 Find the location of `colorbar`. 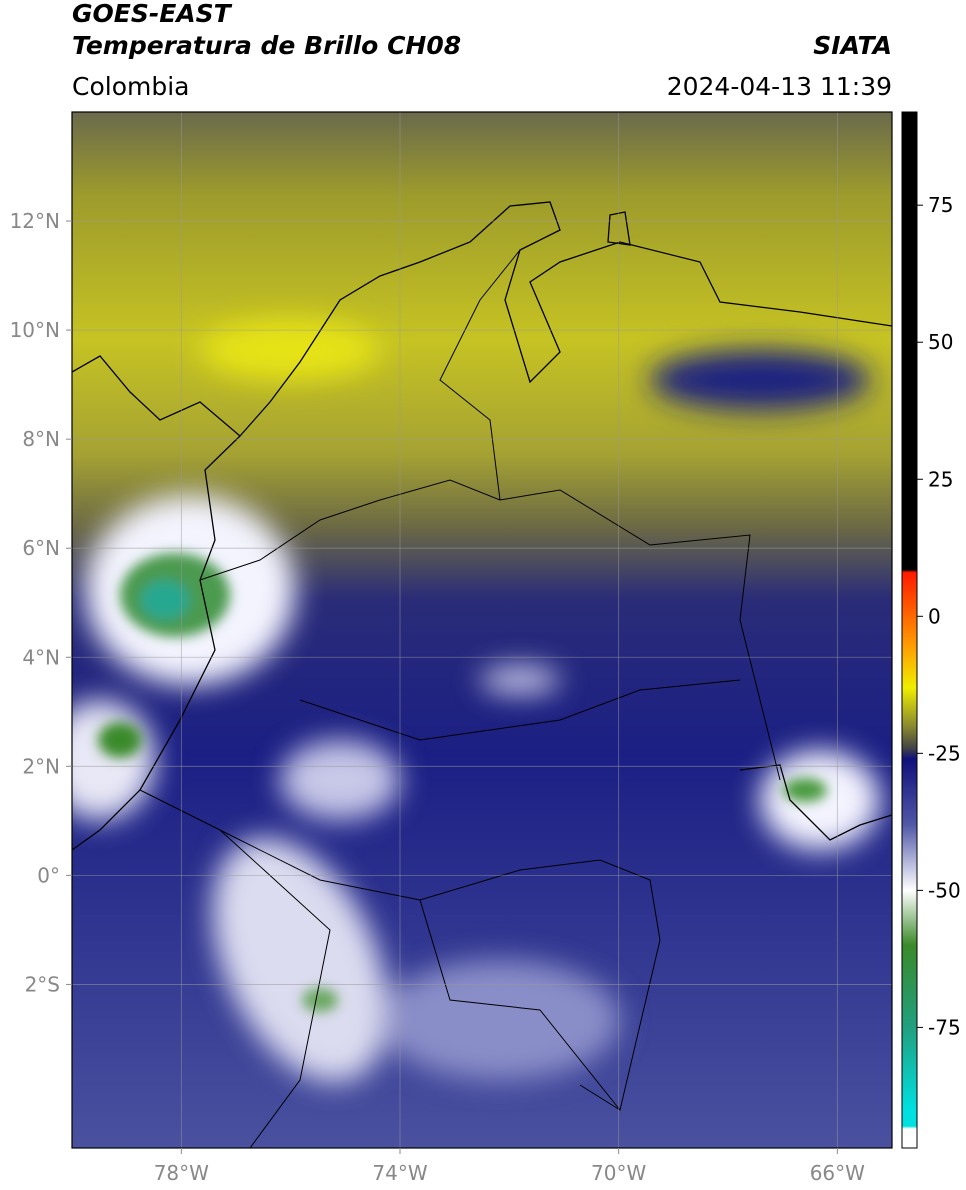

colorbar is located at coordinates (909, 630).